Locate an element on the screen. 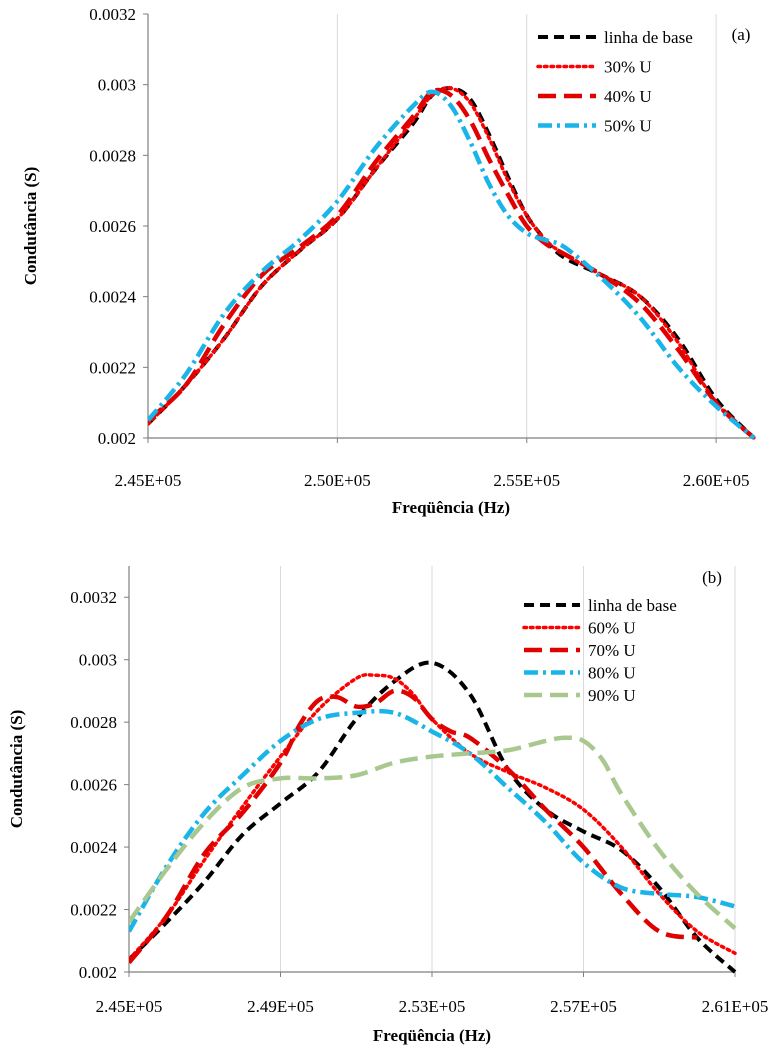 Image resolution: width=779 pixels, height=1053 pixels. panel-label: (b) is located at coordinates (712, 577).